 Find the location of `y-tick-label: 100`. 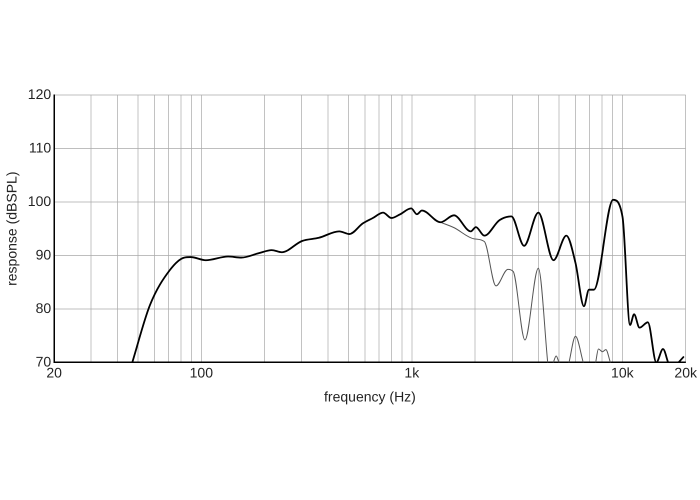

y-tick-label: 100 is located at coordinates (40, 200).